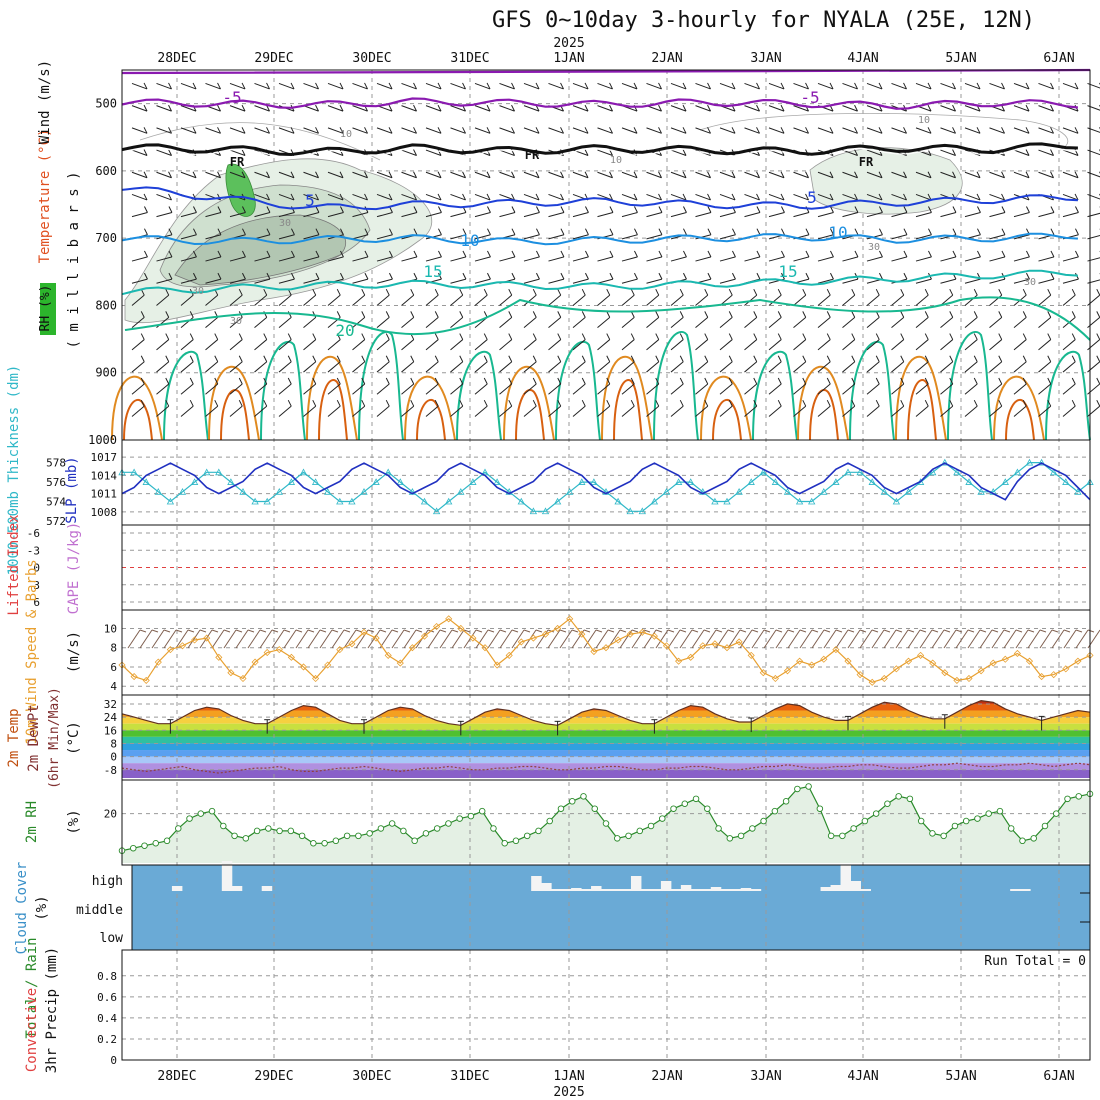 The image size is (1100, 1100). What do you see at coordinates (1067, 631) in the screenshot?
I see `wind10m-barb-flag` at bounding box center [1067, 631].